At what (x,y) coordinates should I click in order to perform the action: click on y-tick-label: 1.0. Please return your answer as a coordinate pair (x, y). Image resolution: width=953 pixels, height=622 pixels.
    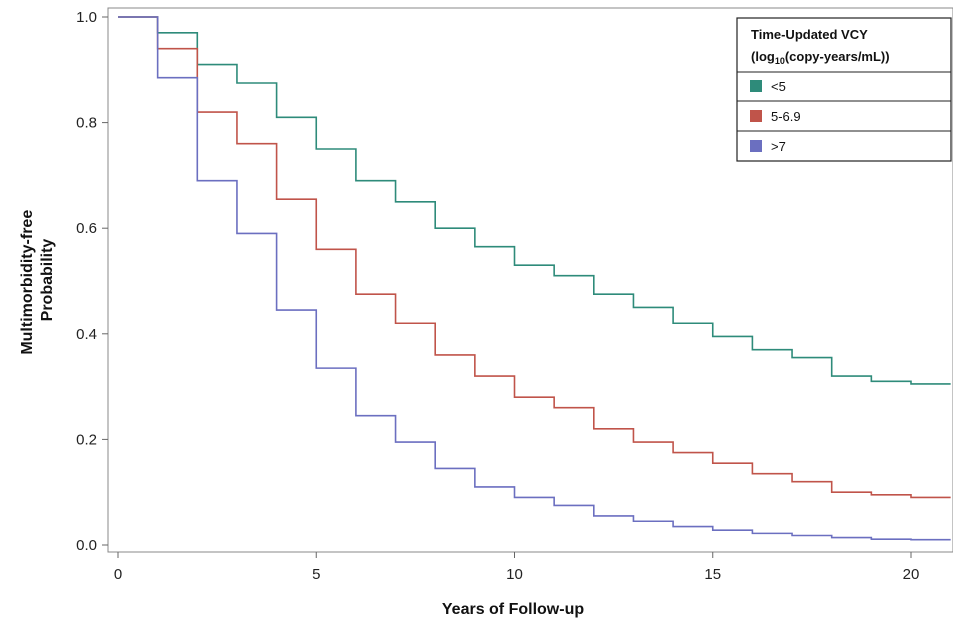
    Looking at the image, I should click on (86, 17).